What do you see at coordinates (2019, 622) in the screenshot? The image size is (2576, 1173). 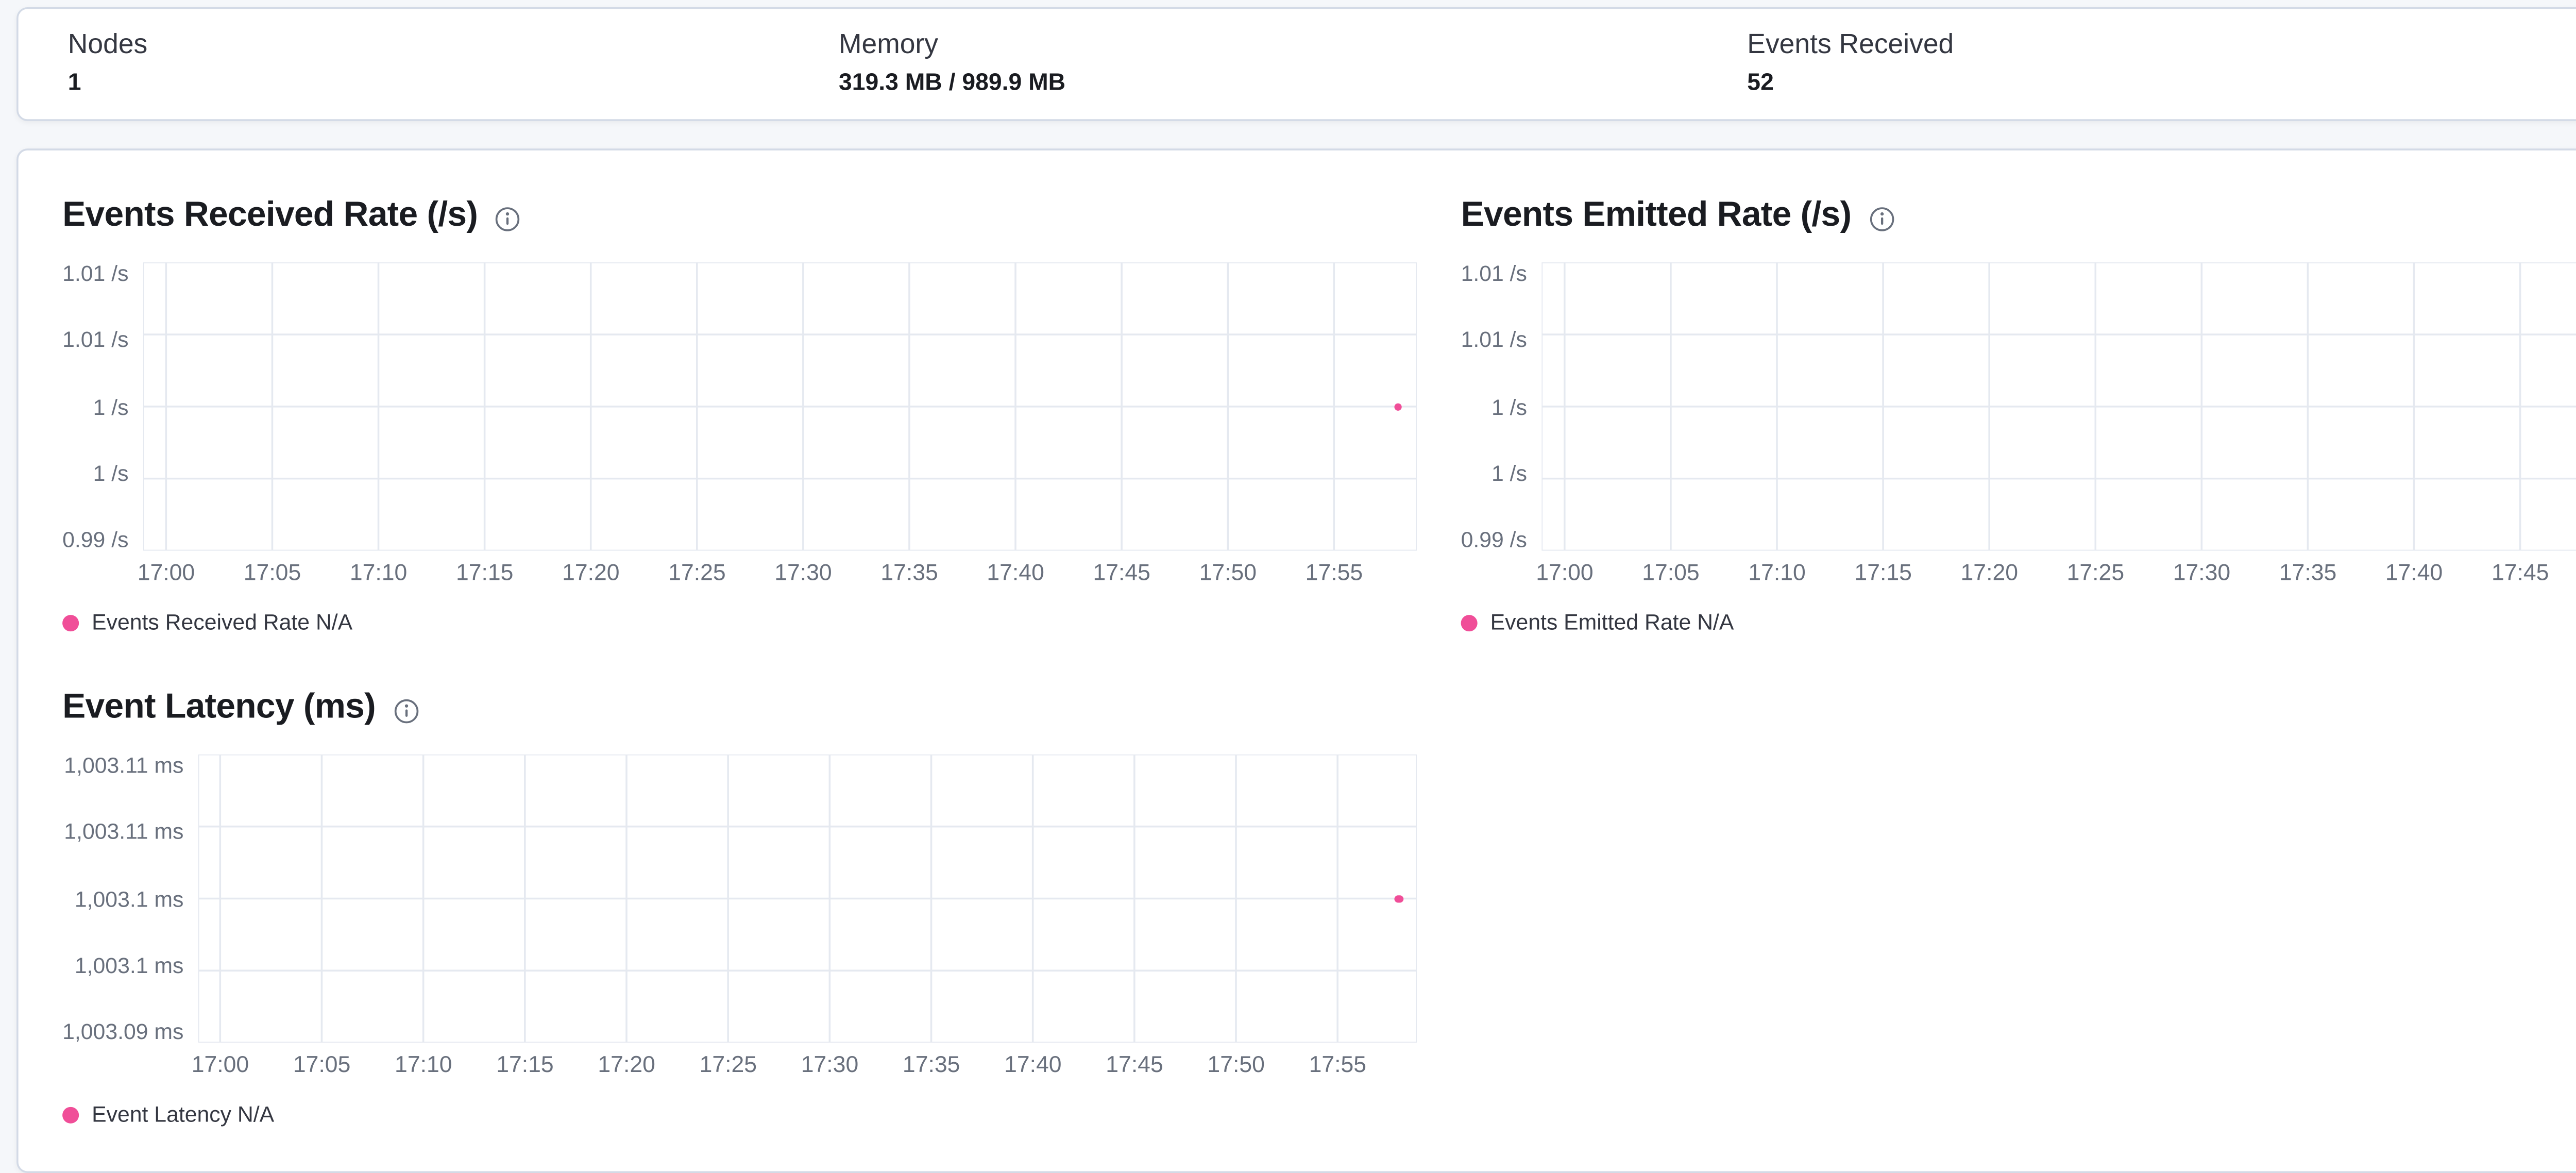 I see `legend-item: Events Emitted Rate N/A` at bounding box center [2019, 622].